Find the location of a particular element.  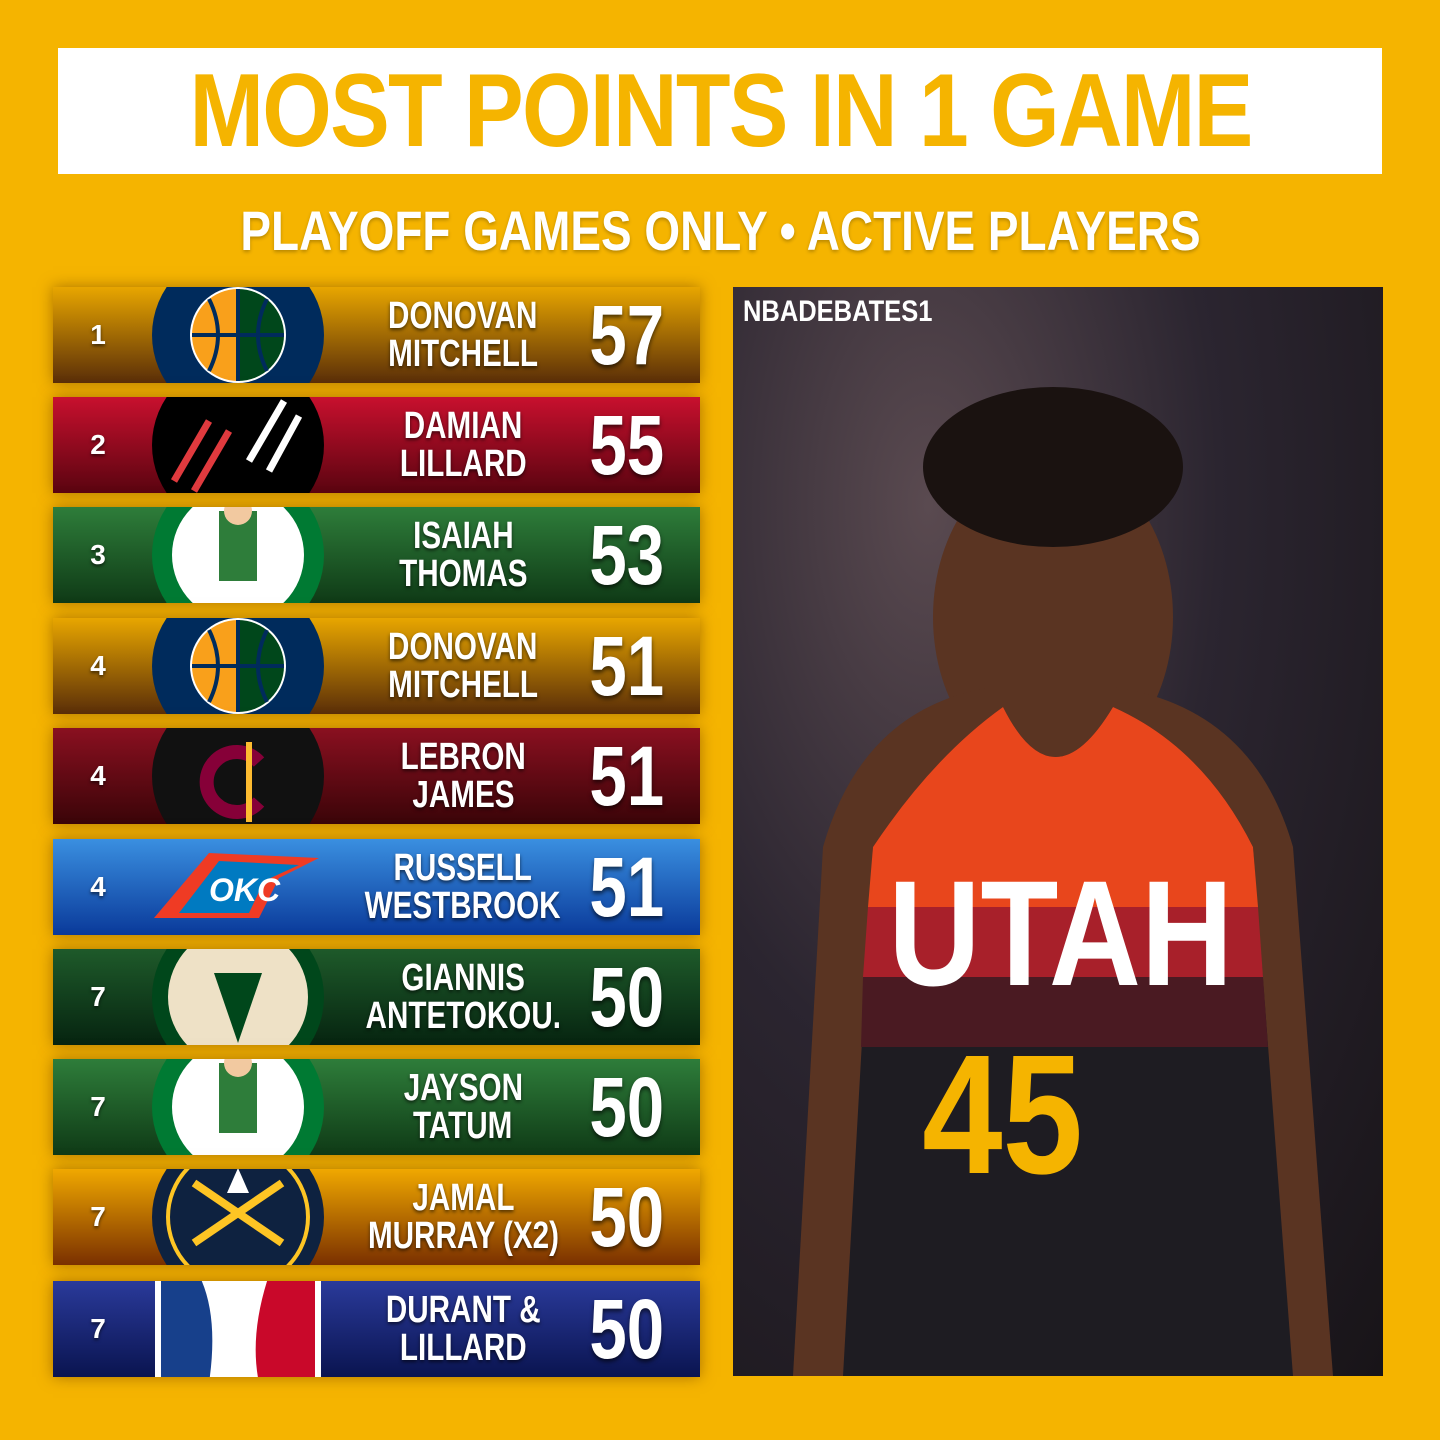

ranking-row: 7 JAMAL MURRAY (X2) 50 is located at coordinates (376, 1217).